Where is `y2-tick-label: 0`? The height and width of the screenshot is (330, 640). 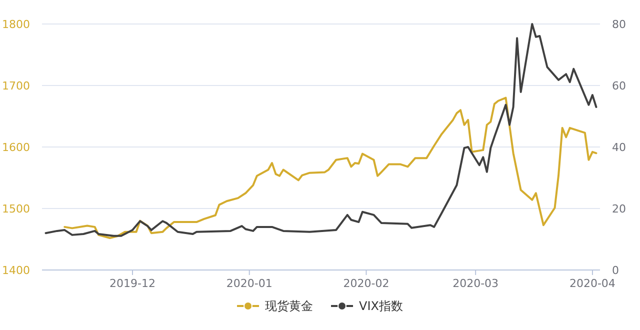 y2-tick-label: 0 is located at coordinates (615, 270).